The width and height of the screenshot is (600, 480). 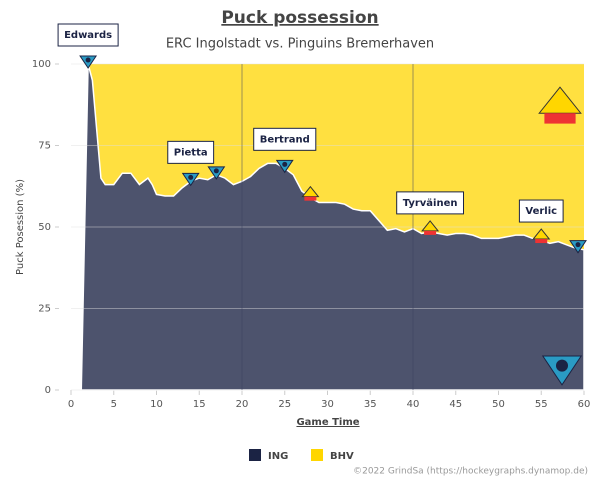 What do you see at coordinates (41, 64) in the screenshot?
I see `y-tick-label: 100` at bounding box center [41, 64].